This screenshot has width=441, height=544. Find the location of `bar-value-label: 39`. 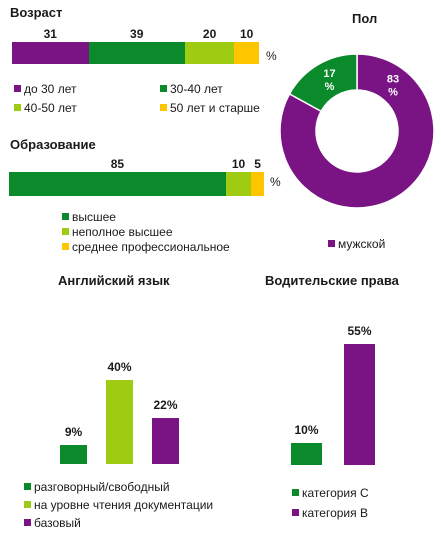

bar-value-label: 39 is located at coordinates (137, 34).